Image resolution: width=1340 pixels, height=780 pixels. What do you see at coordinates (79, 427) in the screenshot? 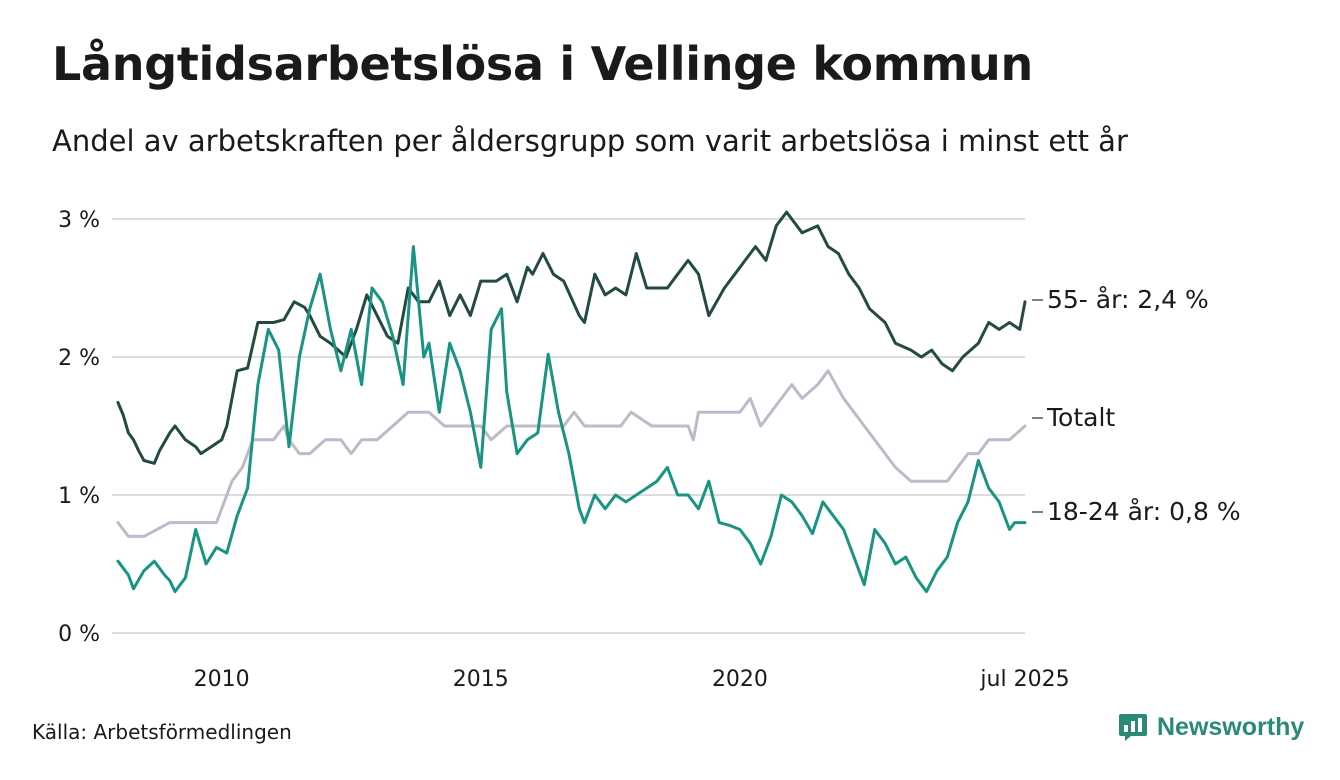
I see `y-axis-ticks: 0 % 1 % 2 % 3 %` at bounding box center [79, 427].